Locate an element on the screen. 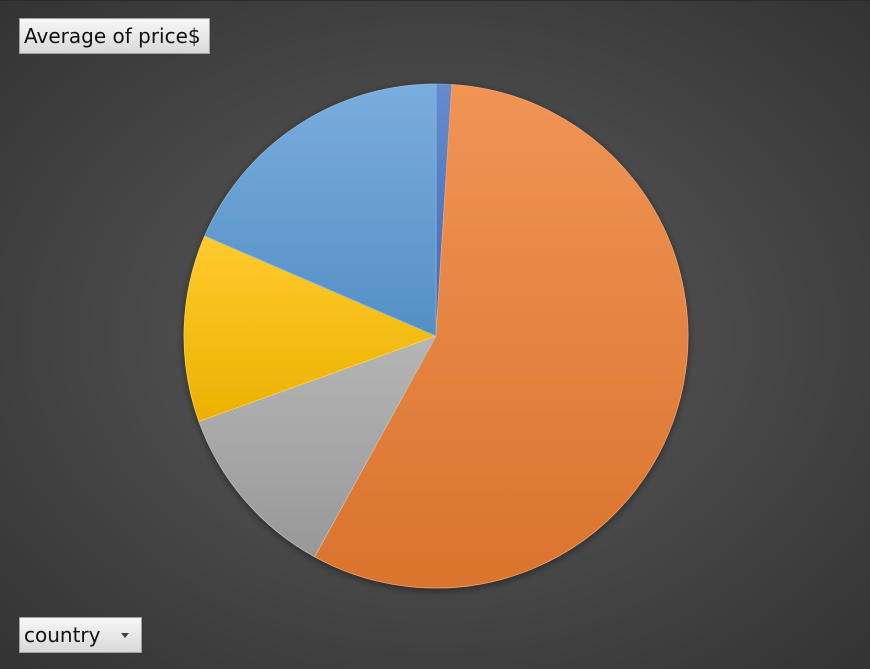  country-field-label: country is located at coordinates (62, 635).